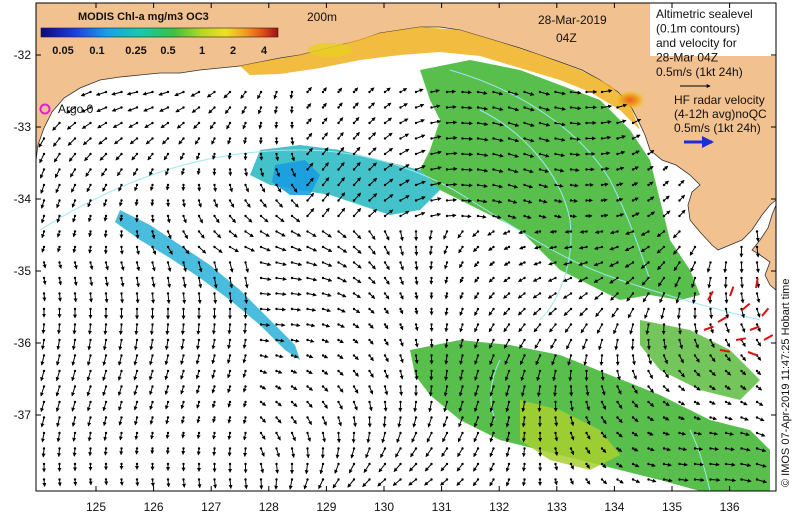 Image resolution: width=800 pixels, height=520 pixels. What do you see at coordinates (752, 354) in the screenshot?
I see `hf-radar-vector` at bounding box center [752, 354].